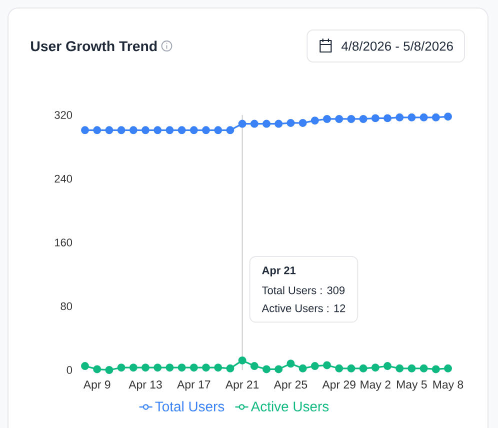 Image resolution: width=498 pixels, height=428 pixels. What do you see at coordinates (375, 385) in the screenshot?
I see `x-tick-label: May 2` at bounding box center [375, 385].